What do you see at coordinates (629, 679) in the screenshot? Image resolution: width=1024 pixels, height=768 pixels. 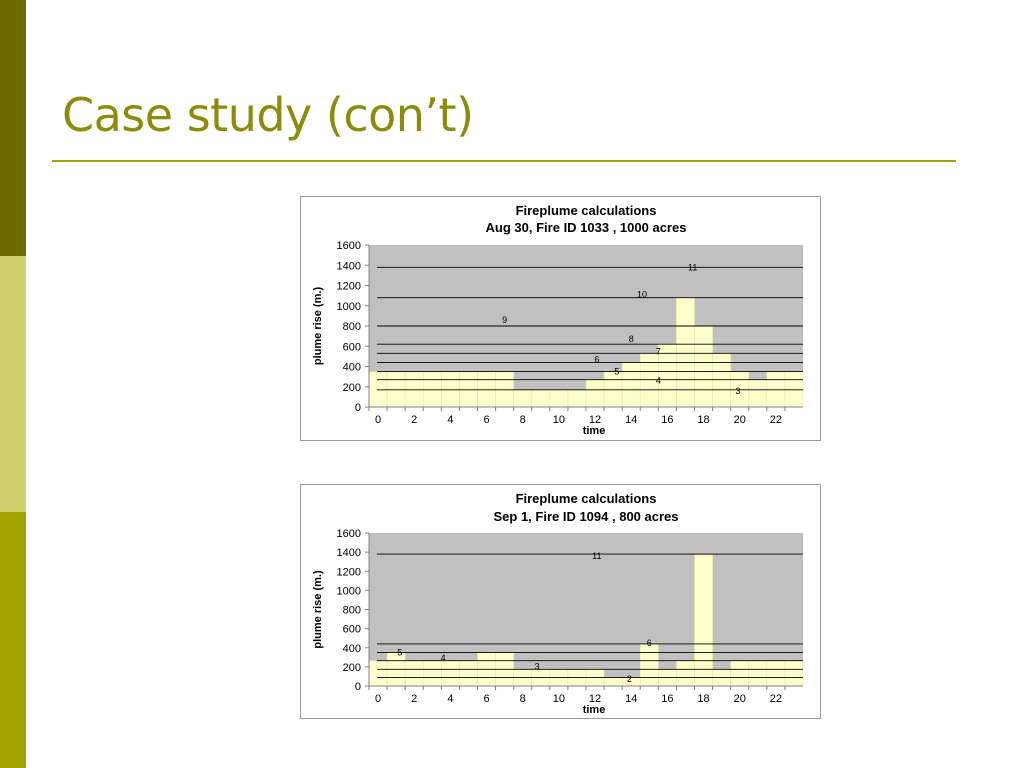 I see `data-label: 2` at bounding box center [629, 679].